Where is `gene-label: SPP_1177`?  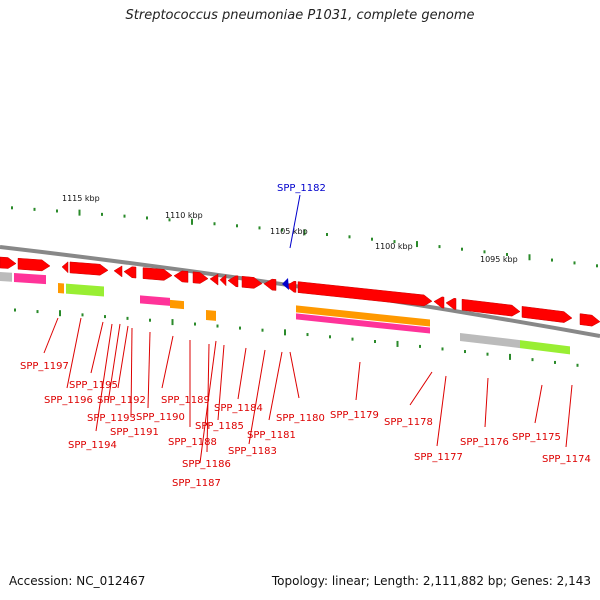
gene-label: SPP_1177 is located at coordinates (438, 457).